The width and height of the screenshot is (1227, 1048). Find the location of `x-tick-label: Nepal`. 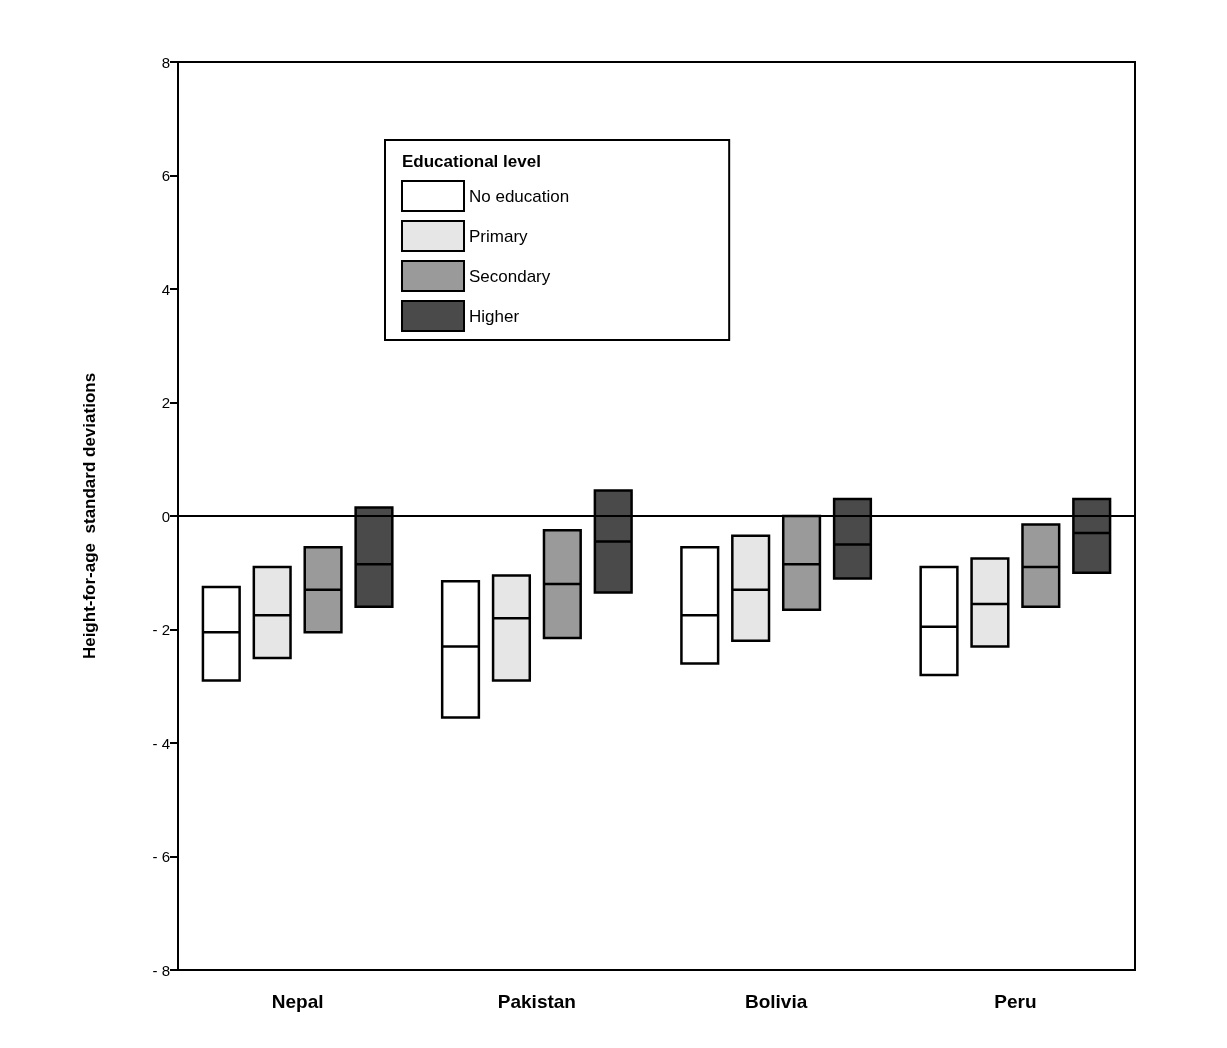

x-tick-label: Nepal is located at coordinates (297, 1001).